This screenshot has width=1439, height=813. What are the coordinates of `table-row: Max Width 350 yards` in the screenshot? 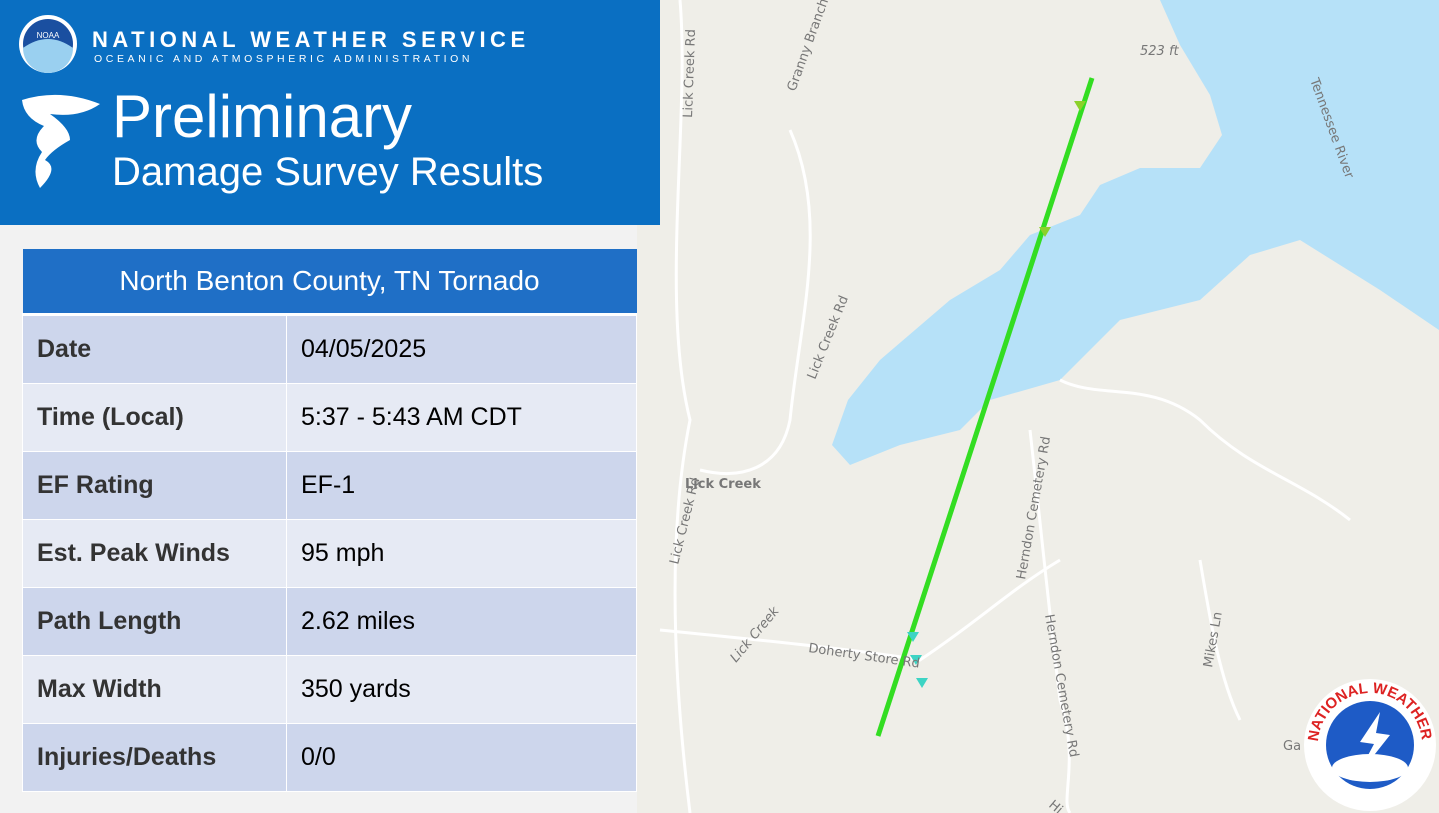 It's located at (329, 689).